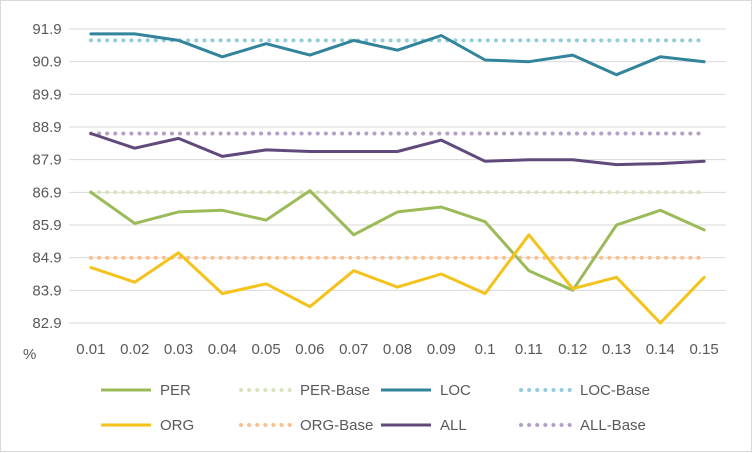 The height and width of the screenshot is (453, 752). I want to click on y-tick-label: 91.9, so click(46, 29).